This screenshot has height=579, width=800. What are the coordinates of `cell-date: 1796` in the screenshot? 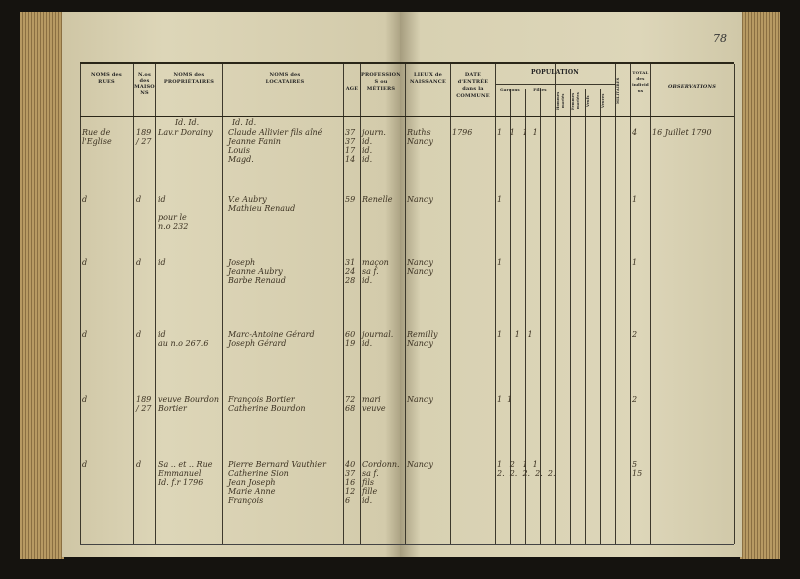 It's located at (462, 132).